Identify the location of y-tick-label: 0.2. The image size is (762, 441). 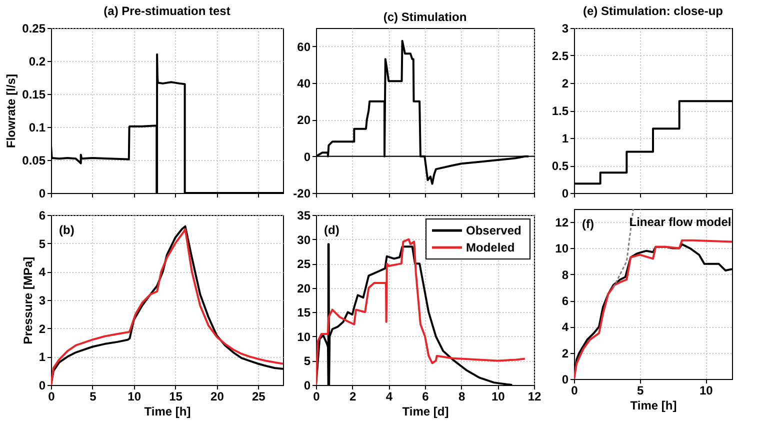
(37, 61).